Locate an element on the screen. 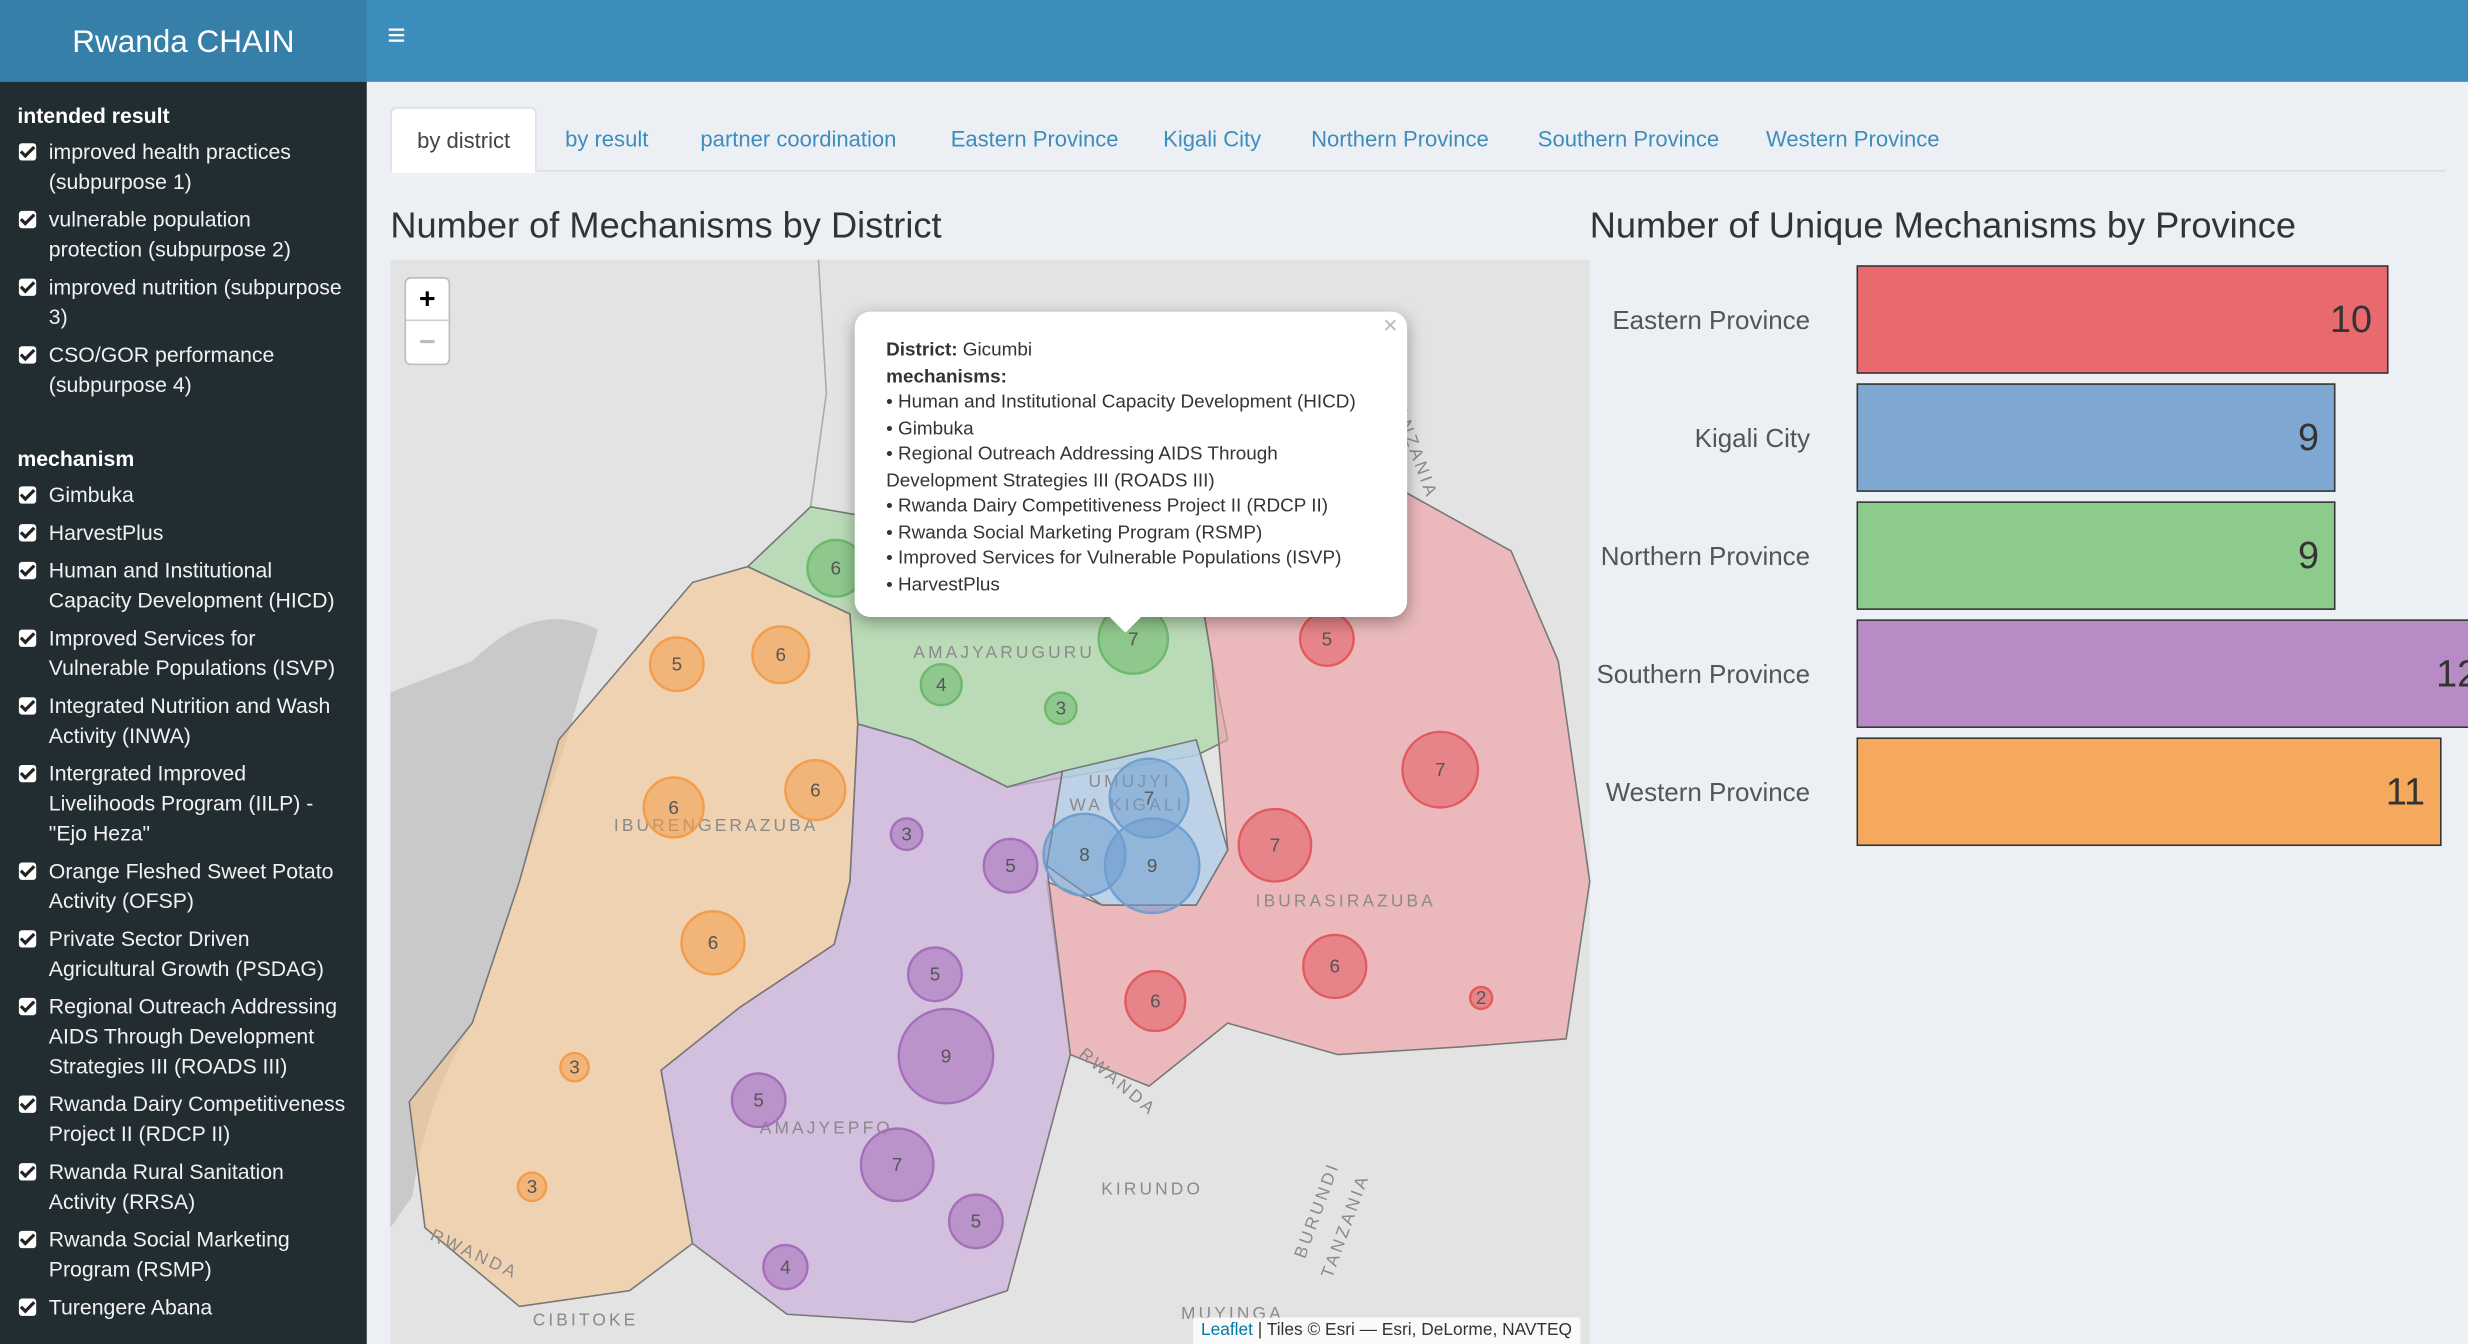 The height and width of the screenshot is (1344, 2468). checkbox-label: HarvestPlus is located at coordinates (106, 532).